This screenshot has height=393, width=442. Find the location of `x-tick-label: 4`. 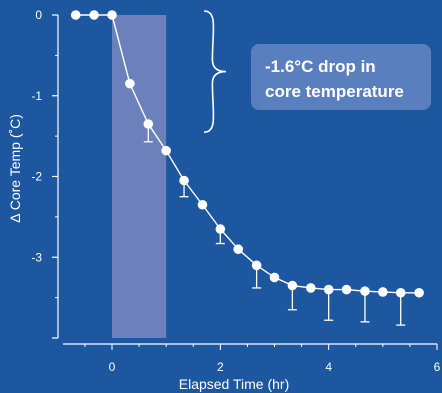

x-tick-label: 4 is located at coordinates (328, 367).